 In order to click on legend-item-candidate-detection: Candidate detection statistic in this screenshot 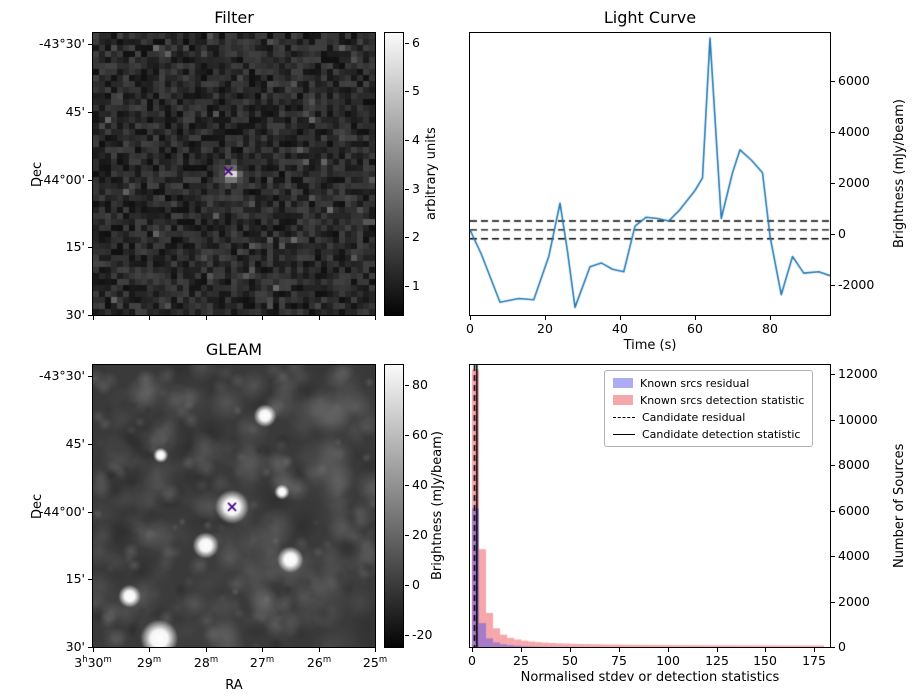, I will do `click(708, 434)`.